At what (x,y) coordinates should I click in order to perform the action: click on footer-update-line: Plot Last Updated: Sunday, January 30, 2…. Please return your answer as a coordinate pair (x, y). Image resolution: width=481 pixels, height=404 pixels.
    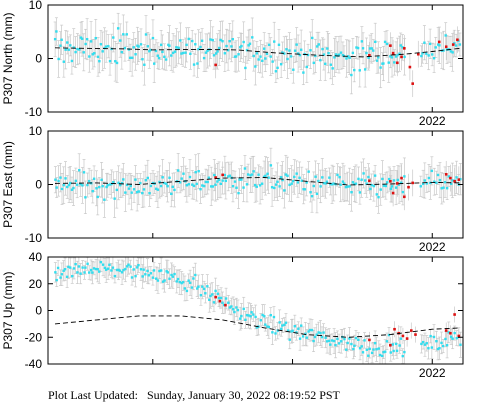
    Looking at the image, I should click on (194, 395).